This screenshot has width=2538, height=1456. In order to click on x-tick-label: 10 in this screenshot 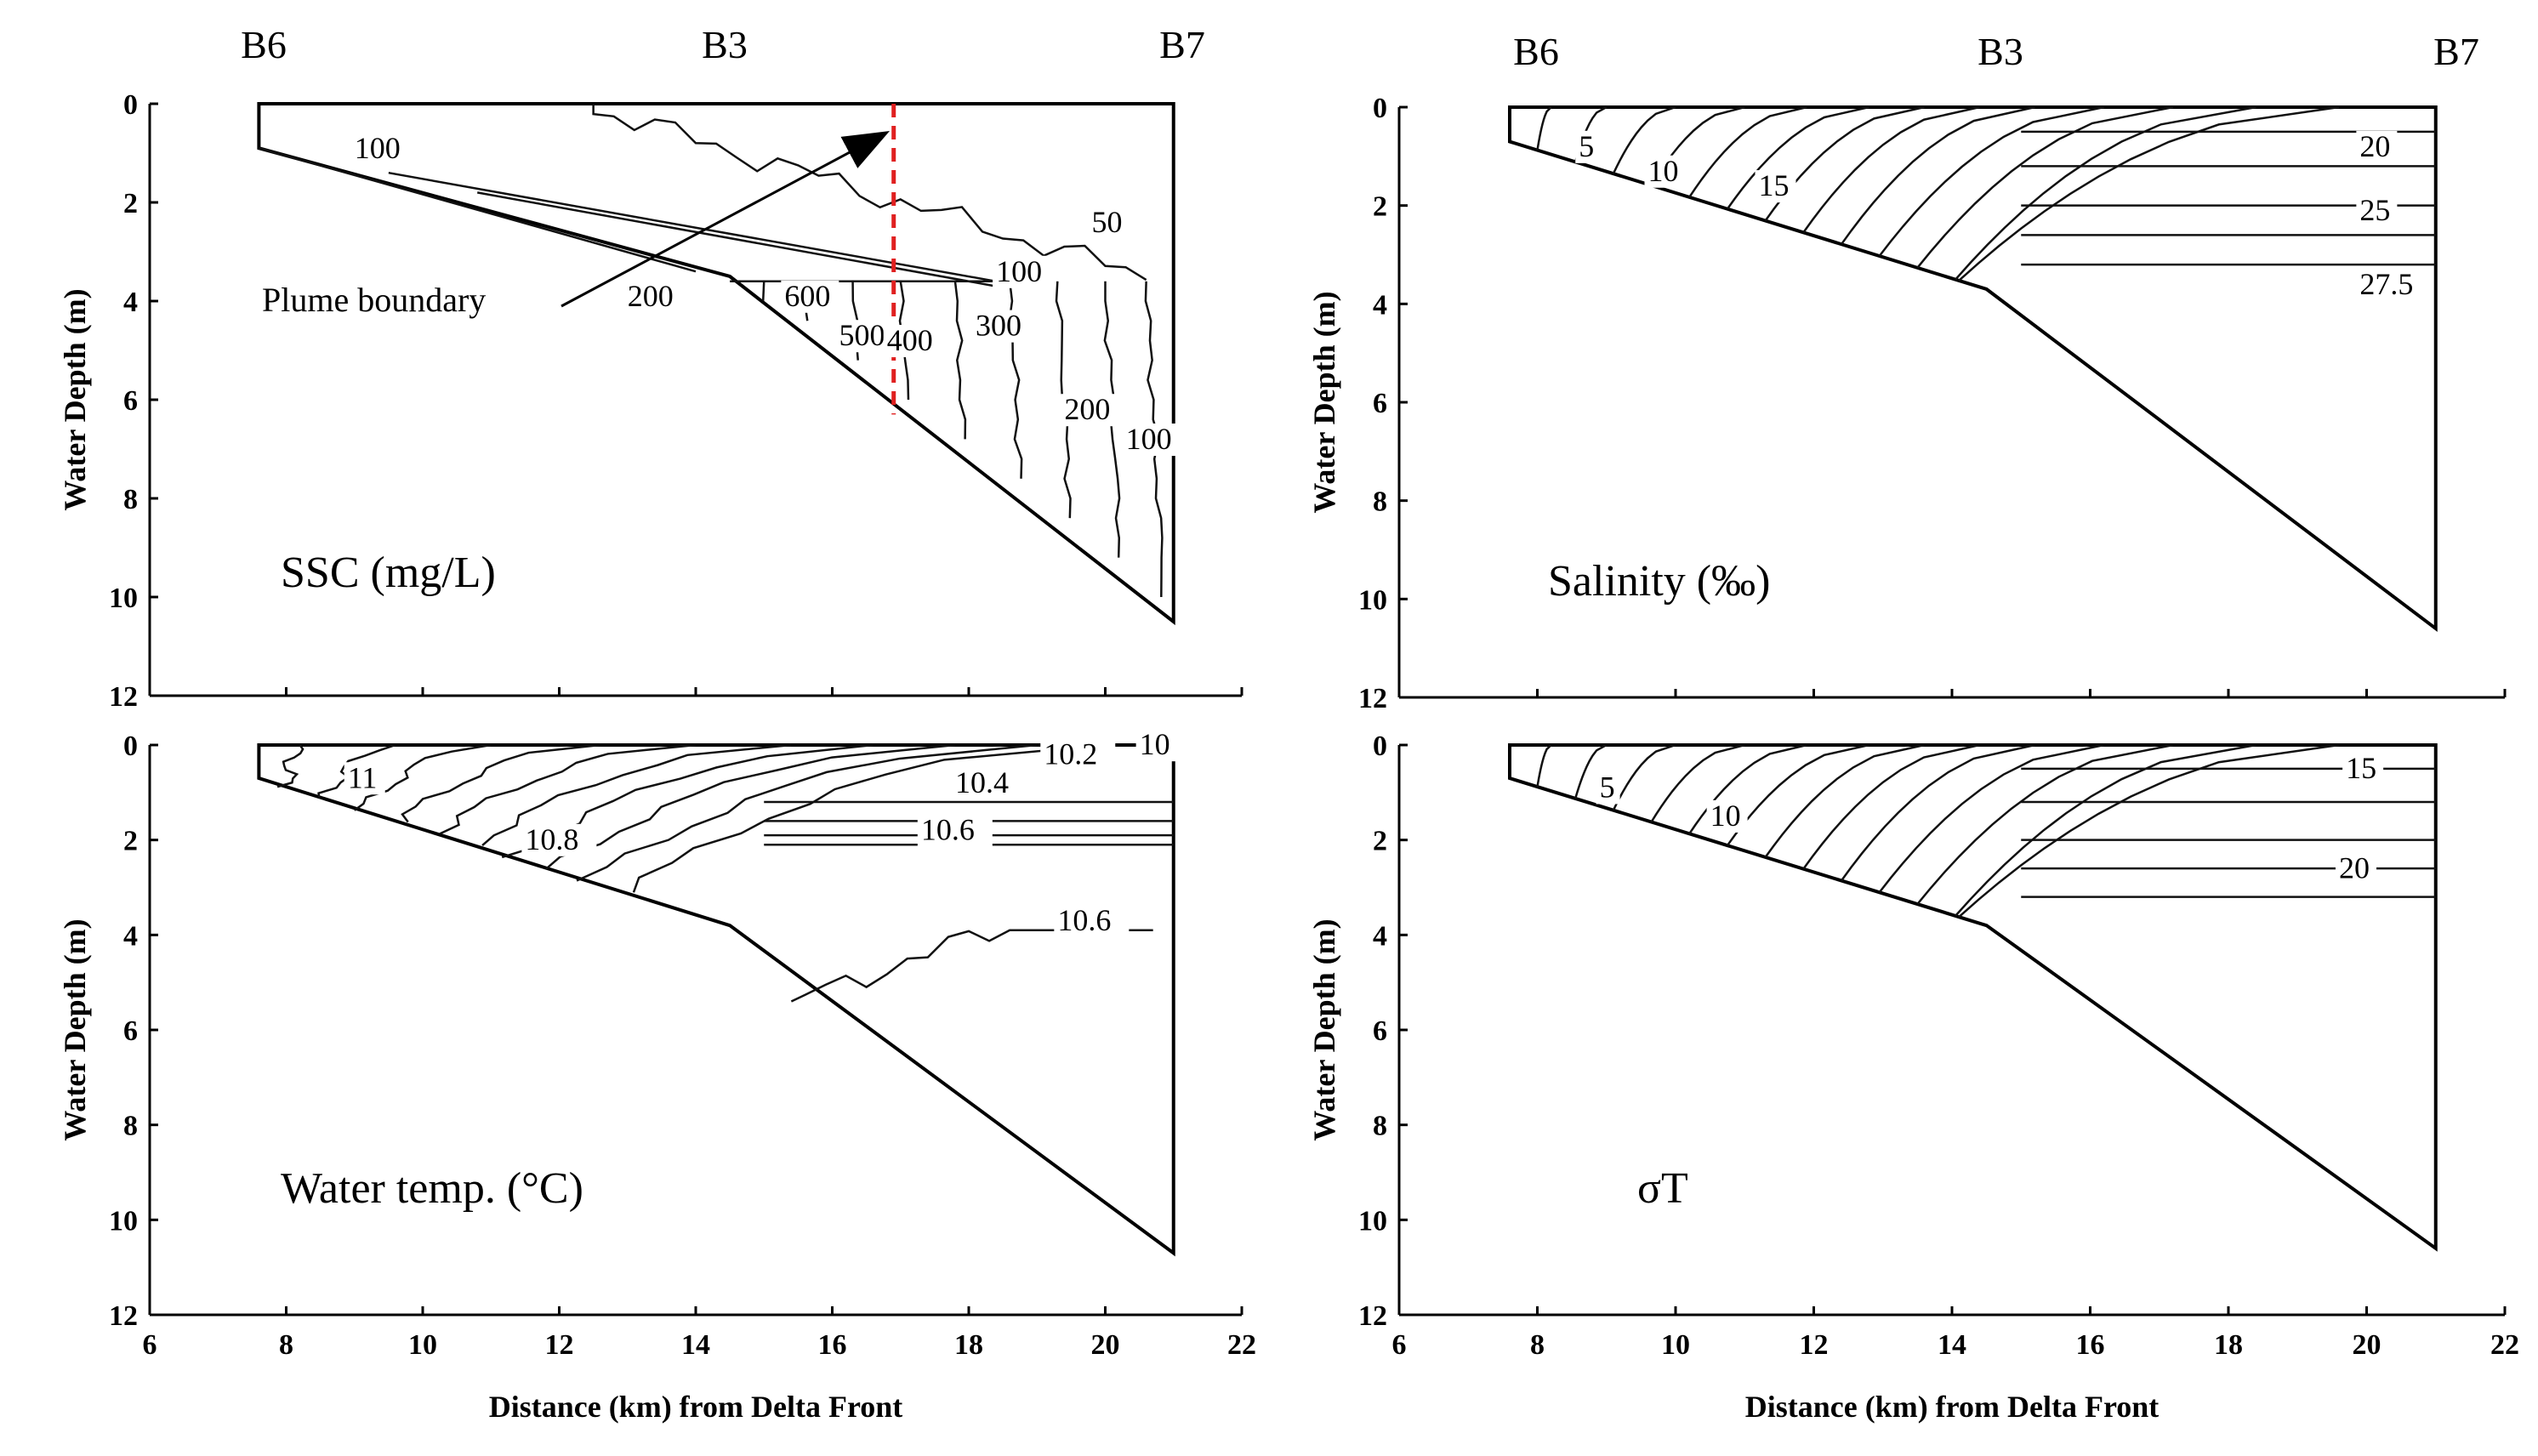, I will do `click(422, 1345)`.